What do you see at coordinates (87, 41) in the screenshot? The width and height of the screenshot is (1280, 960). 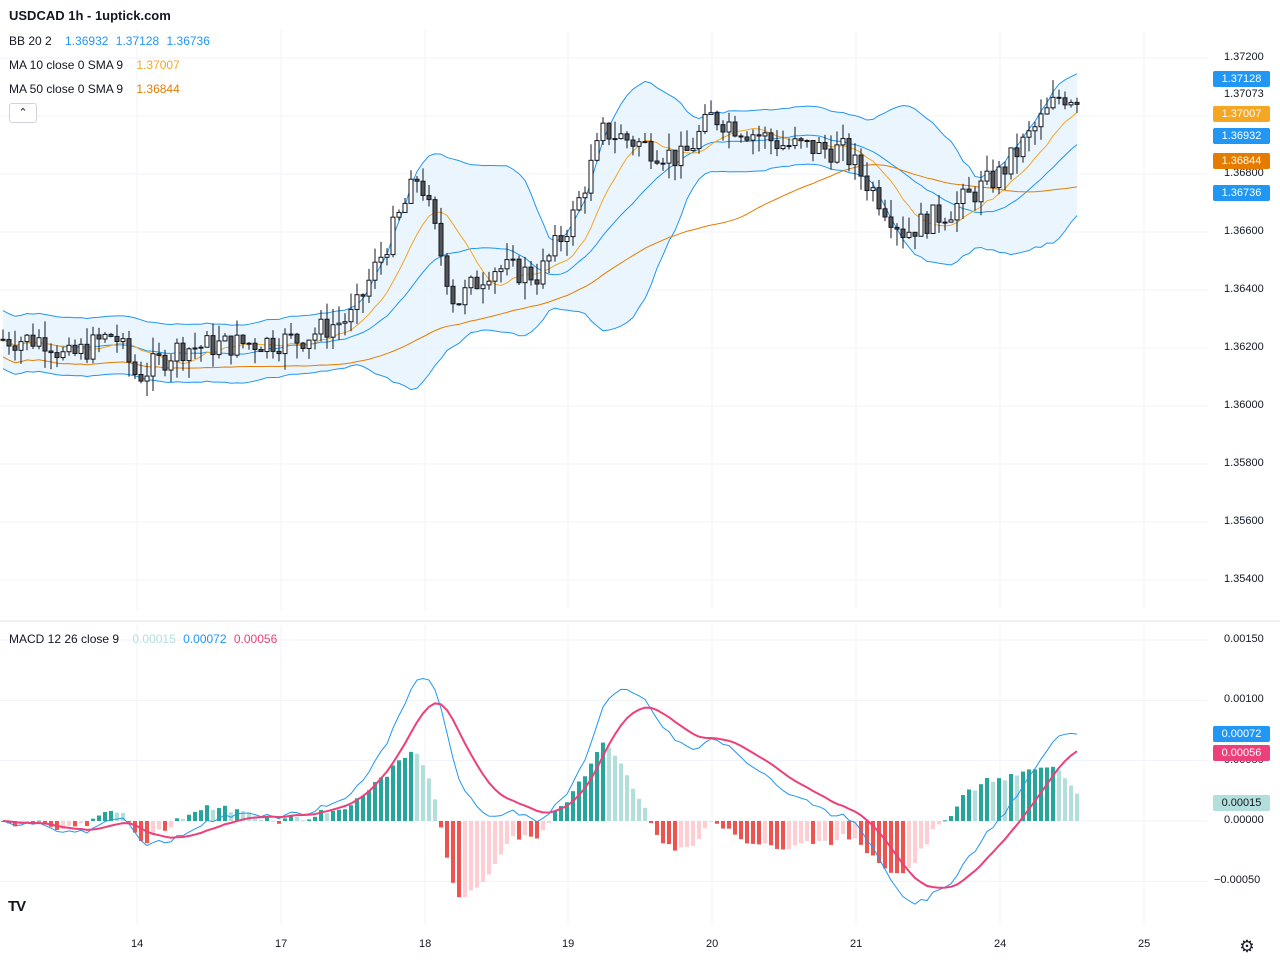 I see `bb-basis-value: 1.36932` at bounding box center [87, 41].